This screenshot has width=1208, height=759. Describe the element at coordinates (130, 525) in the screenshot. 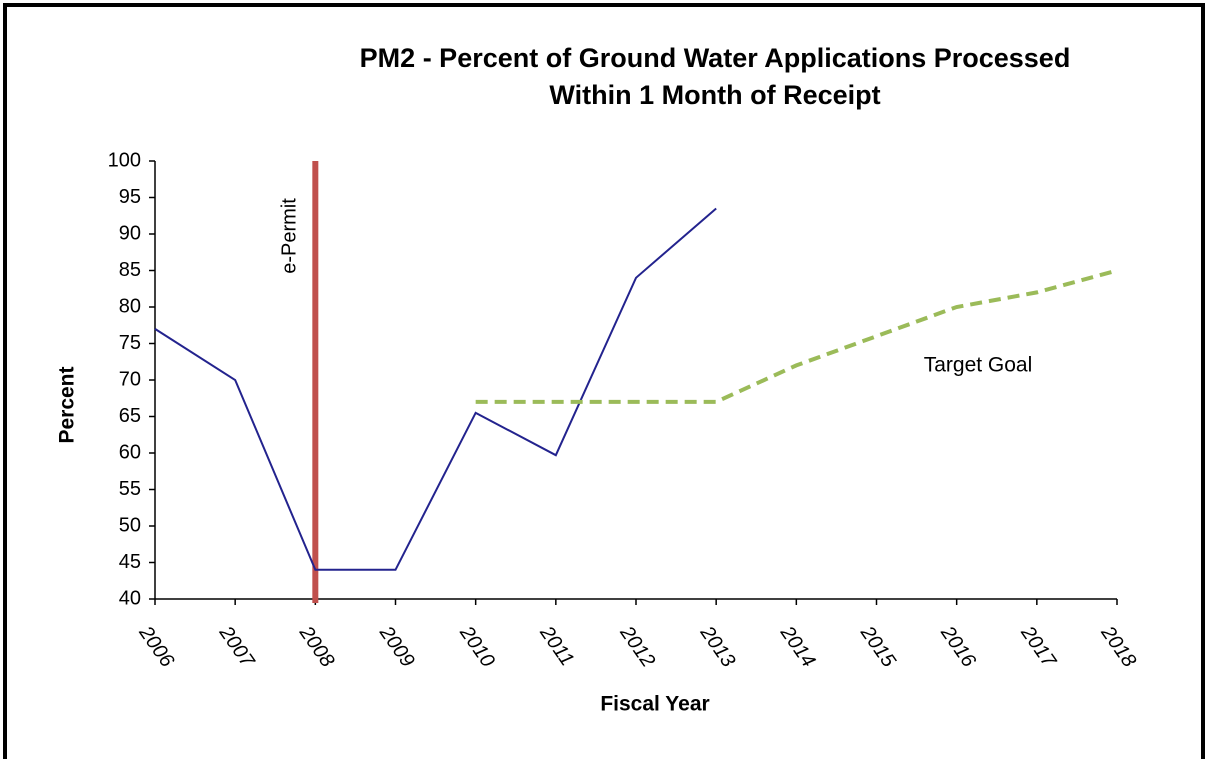

I see `y-tick-label: 50` at that location.